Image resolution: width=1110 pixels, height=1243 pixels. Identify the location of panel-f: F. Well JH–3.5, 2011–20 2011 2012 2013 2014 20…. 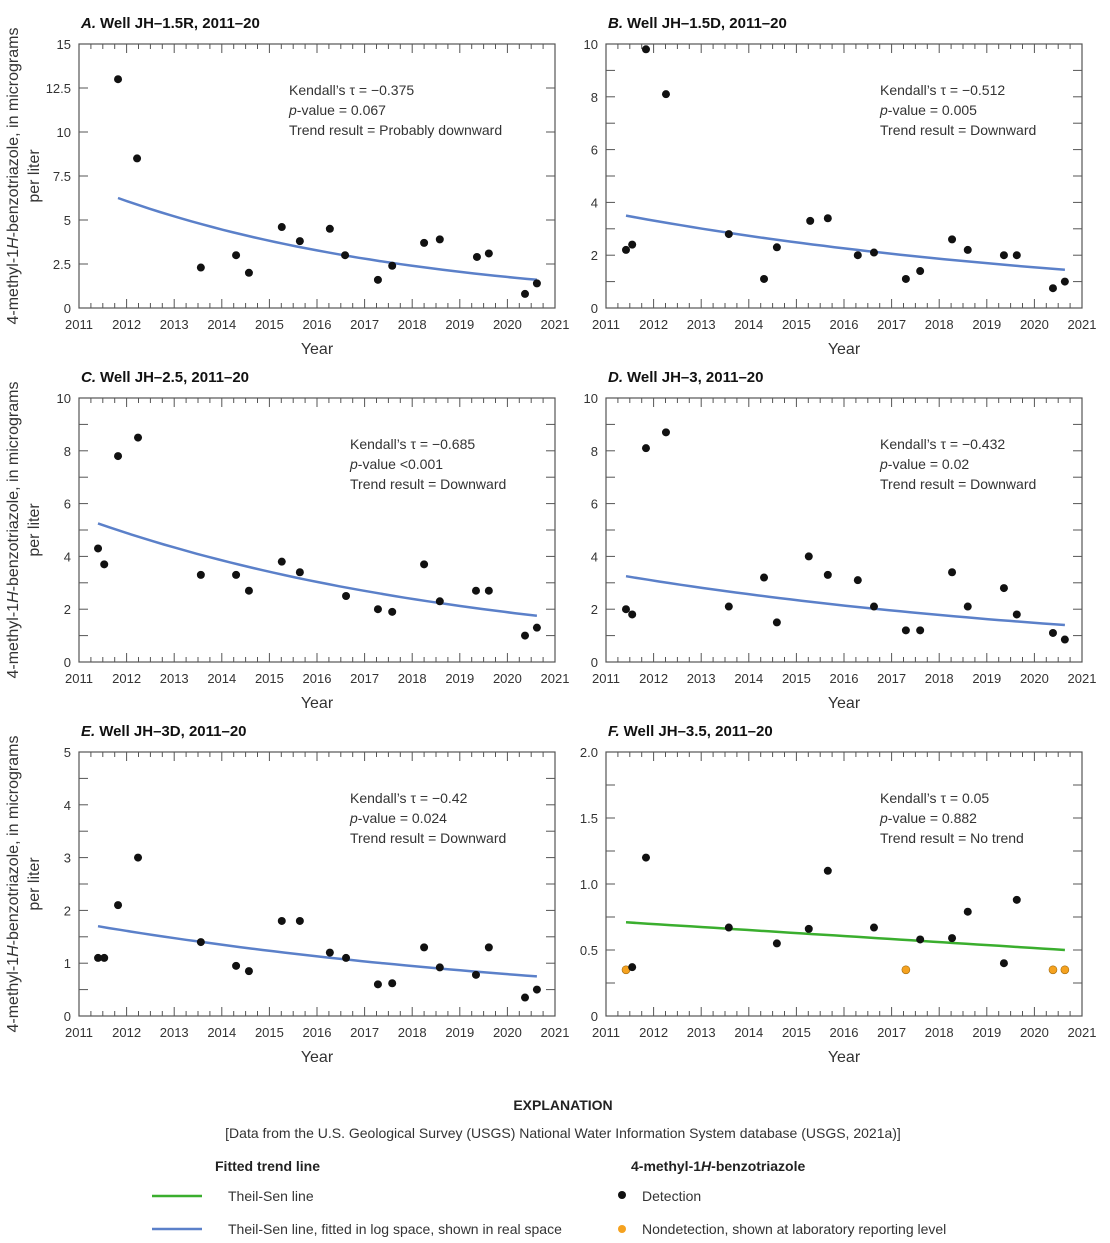
(838, 894).